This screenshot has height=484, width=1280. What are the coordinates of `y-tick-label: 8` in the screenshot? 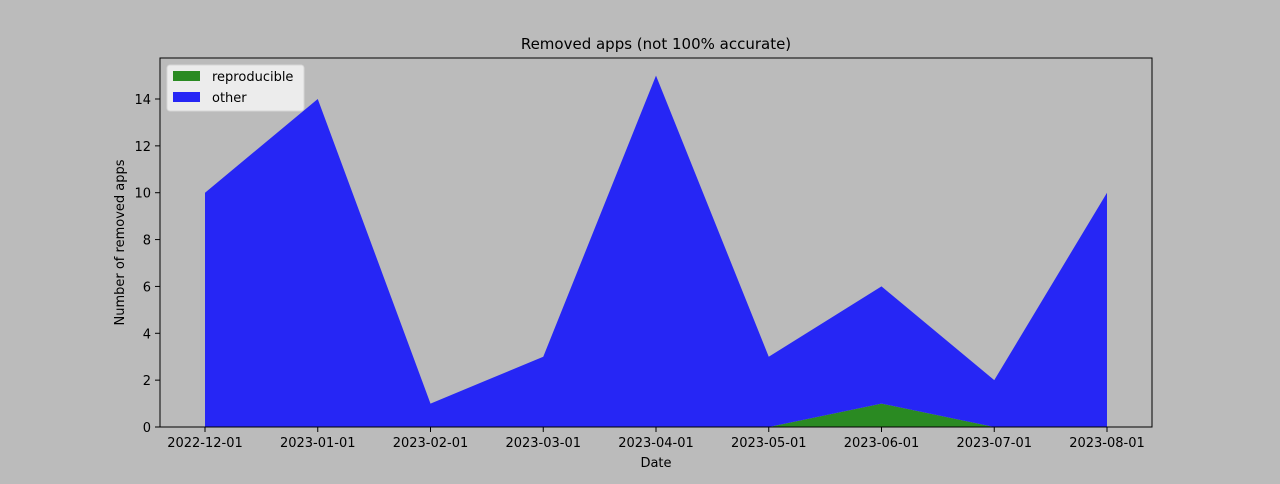 It's located at (147, 241).